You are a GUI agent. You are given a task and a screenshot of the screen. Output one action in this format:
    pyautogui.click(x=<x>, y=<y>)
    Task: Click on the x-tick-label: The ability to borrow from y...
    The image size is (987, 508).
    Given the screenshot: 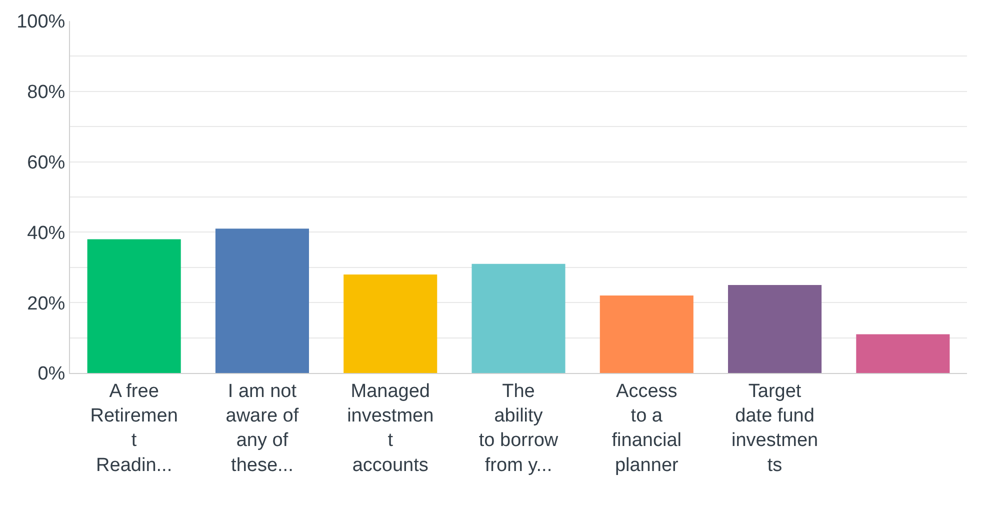 What is the action you would take?
    pyautogui.click(x=518, y=428)
    